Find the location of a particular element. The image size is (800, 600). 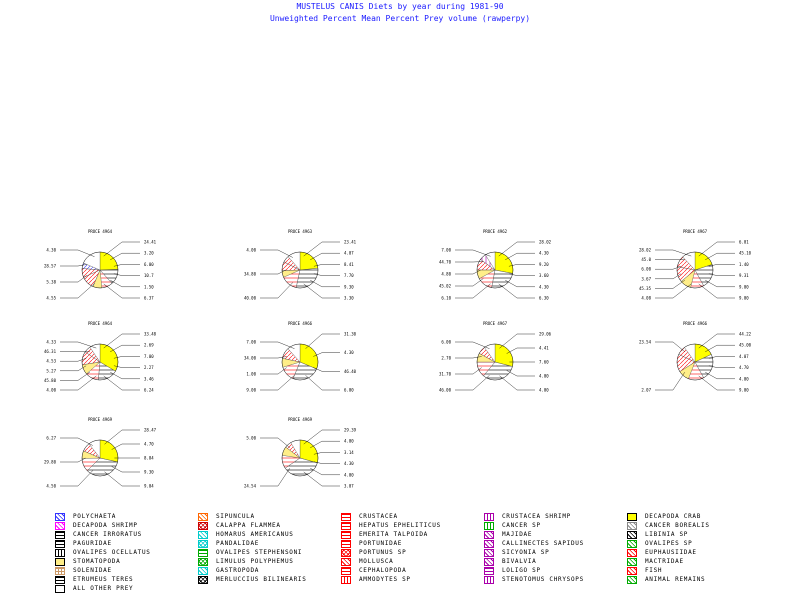

slice-value: 31.70 is located at coordinates (445, 374).